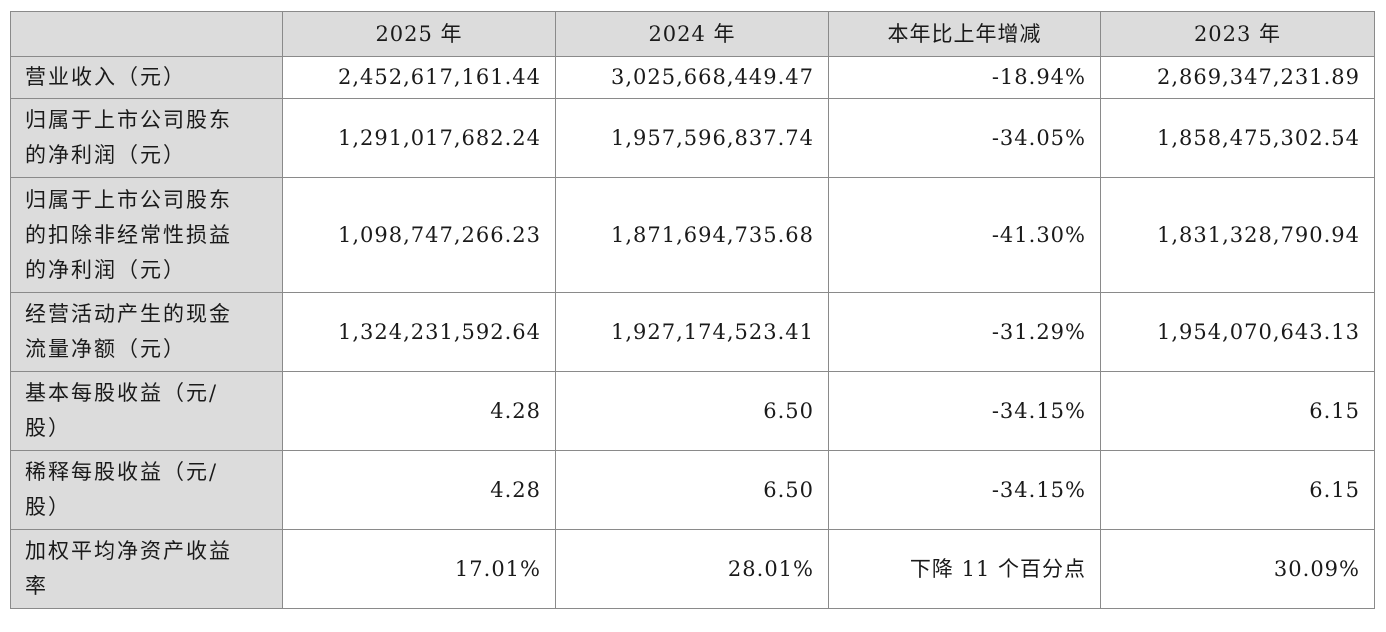 This screenshot has width=1386, height=632. What do you see at coordinates (964, 77) in the screenshot?
I see `value-change: -18.94%` at bounding box center [964, 77].